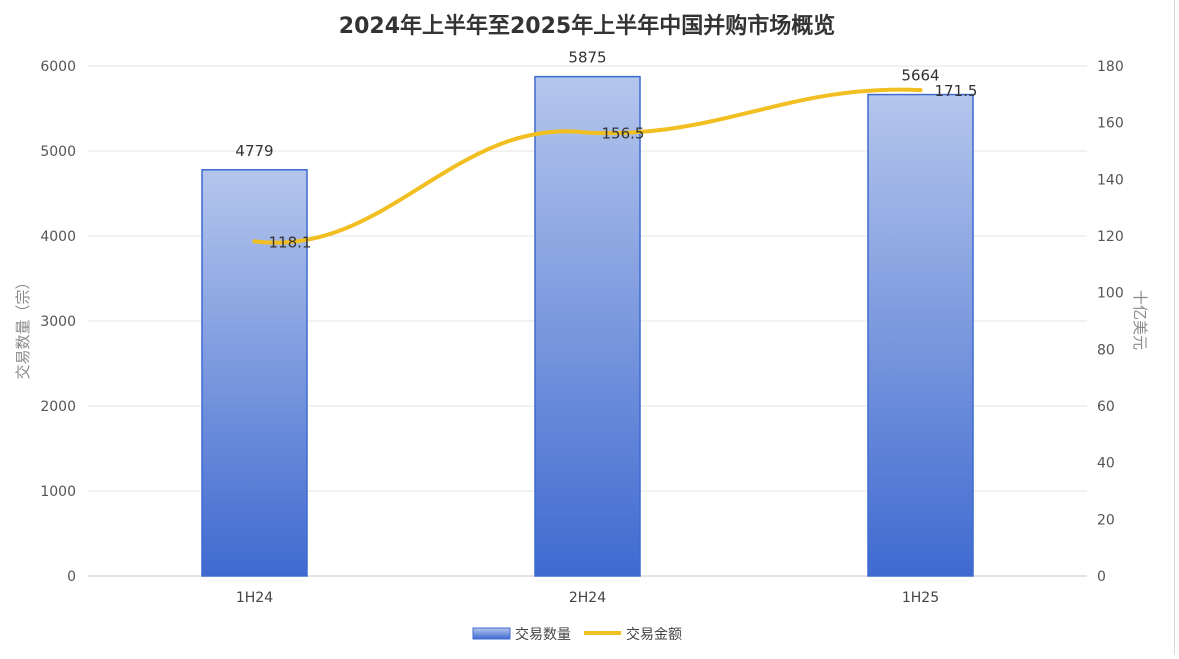 The width and height of the screenshot is (1179, 659). Describe the element at coordinates (1110, 322) in the screenshot. I see `right-axis-ticks: 0 20 40 60 80 100 120 140 160 180` at that location.